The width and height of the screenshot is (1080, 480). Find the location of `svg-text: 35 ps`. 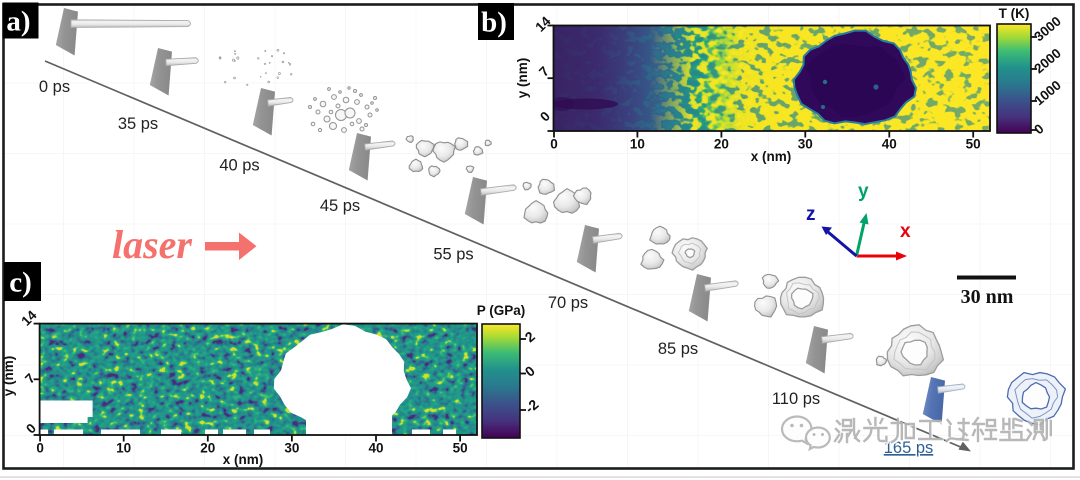

svg-text: 35 ps is located at coordinates (138, 124).